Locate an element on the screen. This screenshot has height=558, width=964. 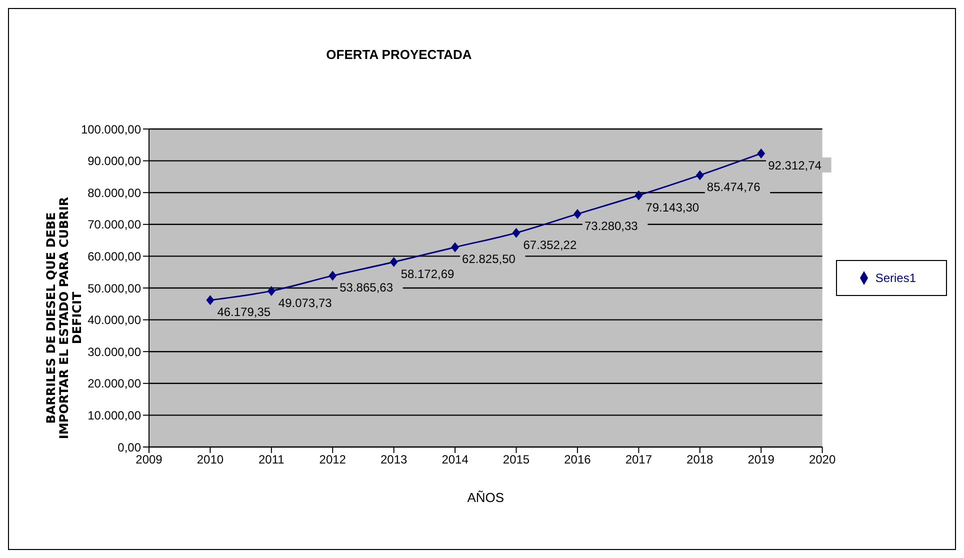
data-label: 92.312,74 is located at coordinates (795, 165).